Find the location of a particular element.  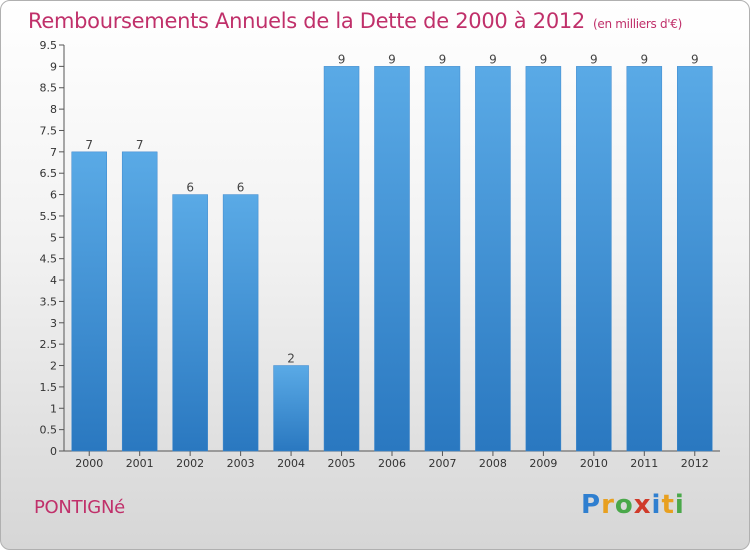

data-label-2008: 9 is located at coordinates (493, 59).